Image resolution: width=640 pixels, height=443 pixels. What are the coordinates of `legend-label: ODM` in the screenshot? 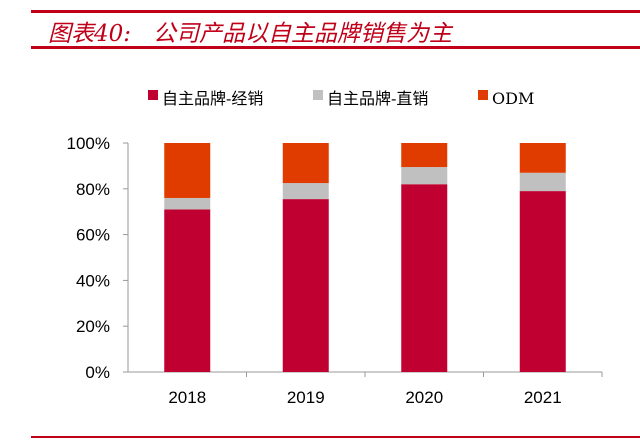 It's located at (513, 98).